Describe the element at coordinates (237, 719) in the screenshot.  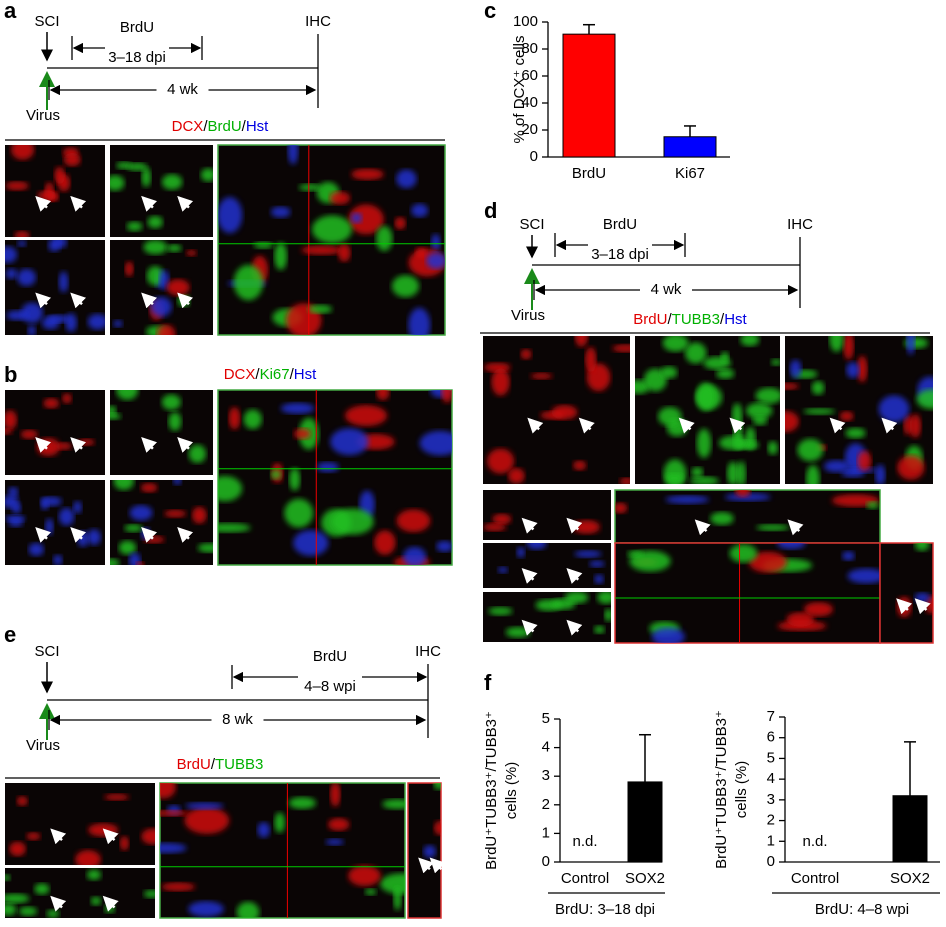
I see `timeline-label: 8 wk` at that location.